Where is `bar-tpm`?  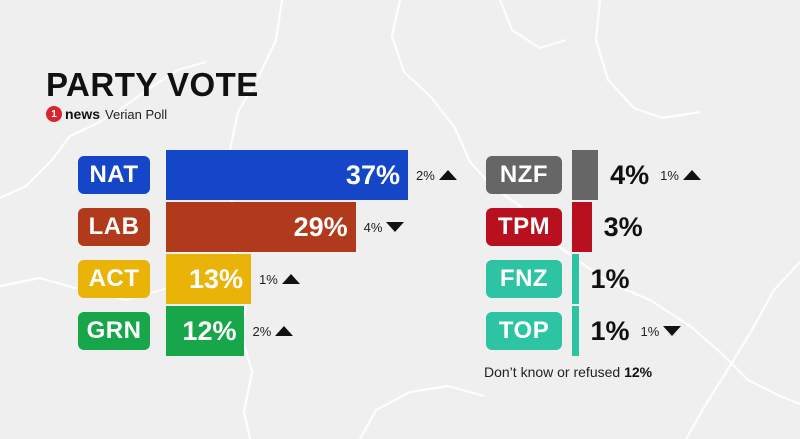 bar-tpm is located at coordinates (582, 227).